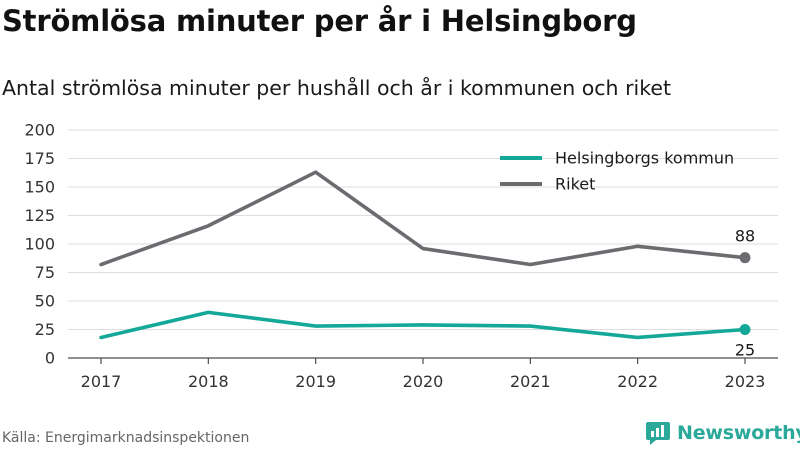  I want to click on x-tick-label: 2020, so click(423, 381).